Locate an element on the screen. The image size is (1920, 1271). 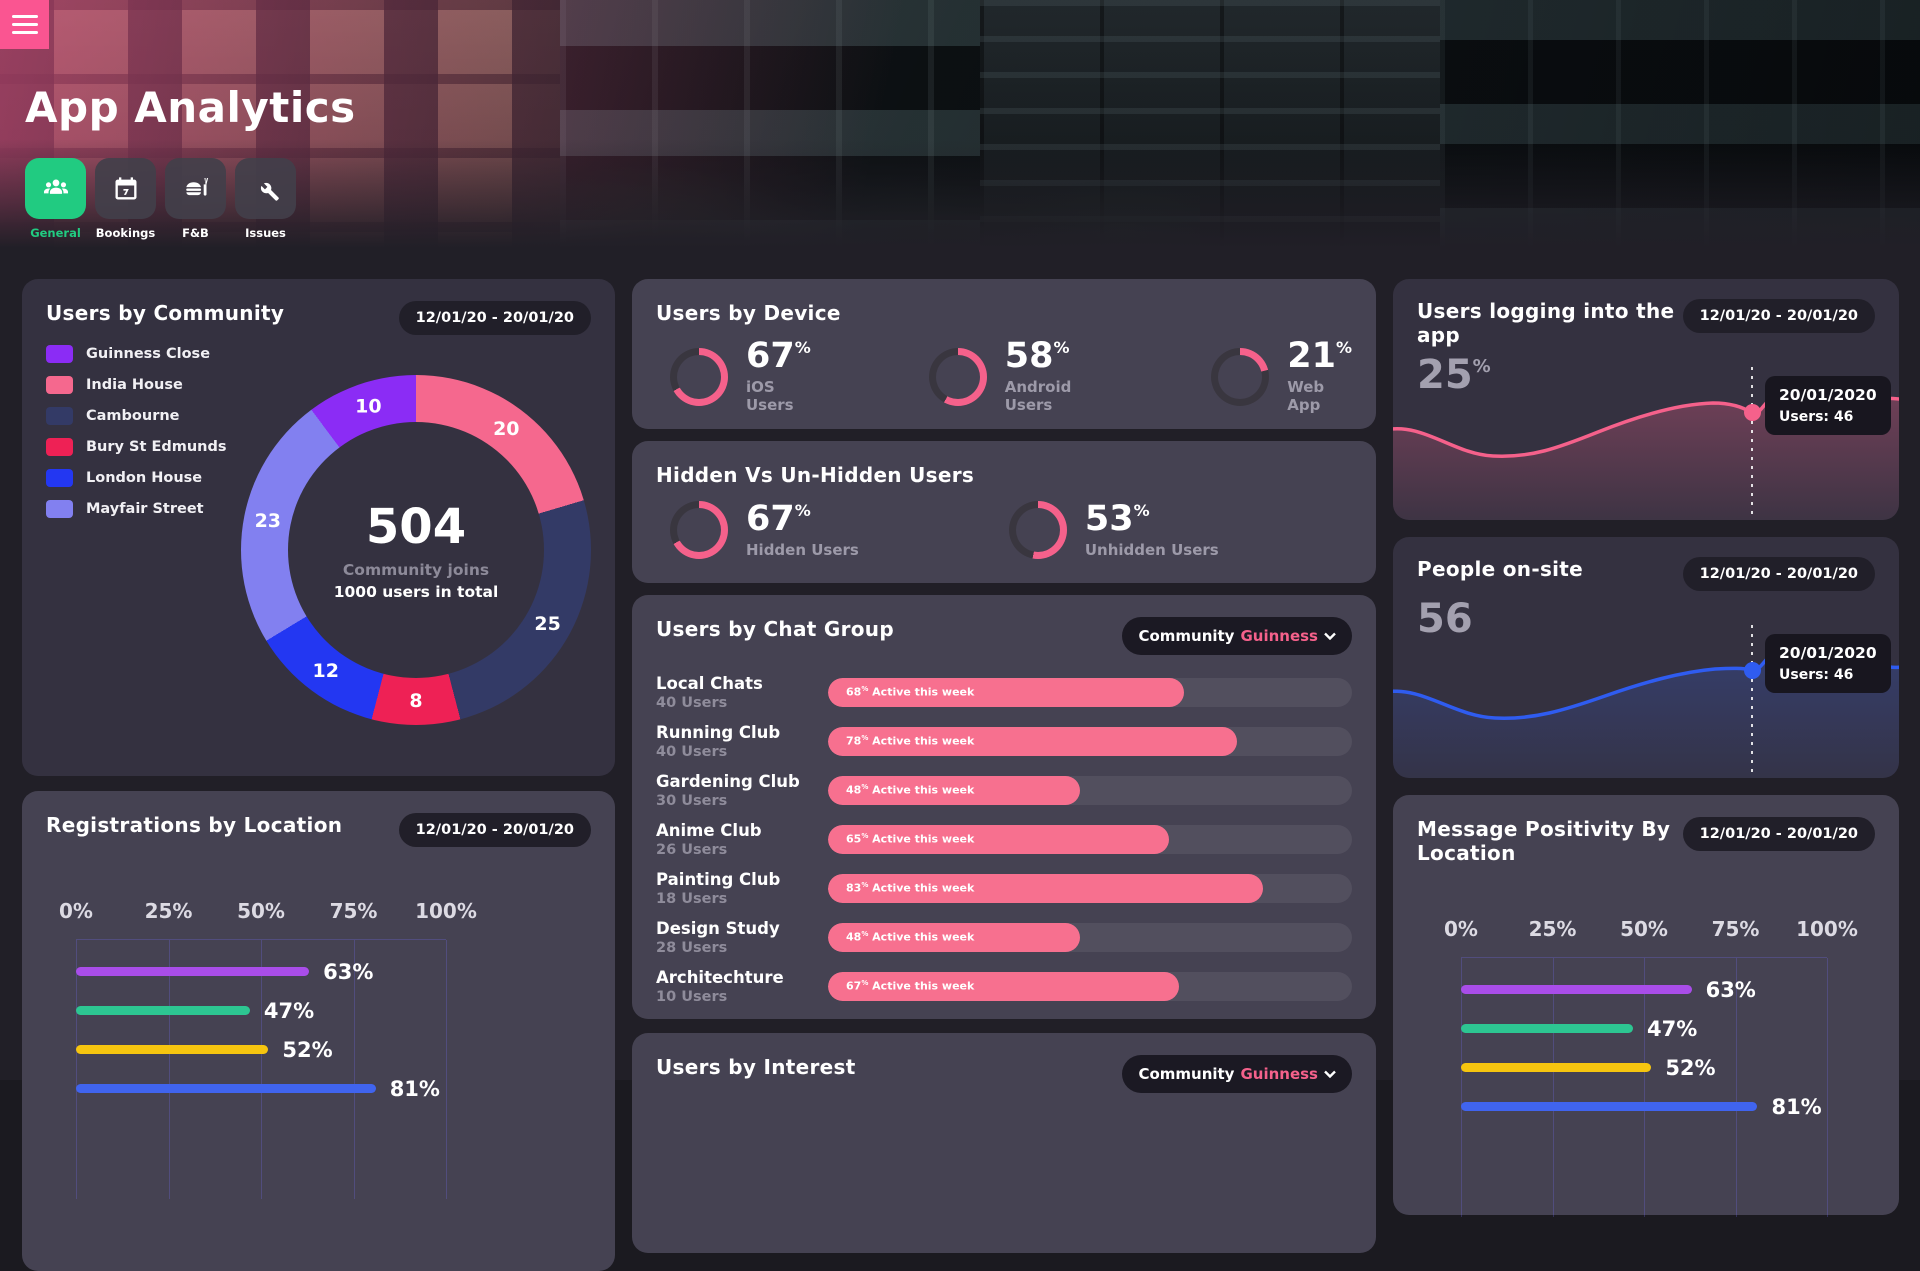
gauge-info: 21% Web App is located at coordinates (1319, 377).